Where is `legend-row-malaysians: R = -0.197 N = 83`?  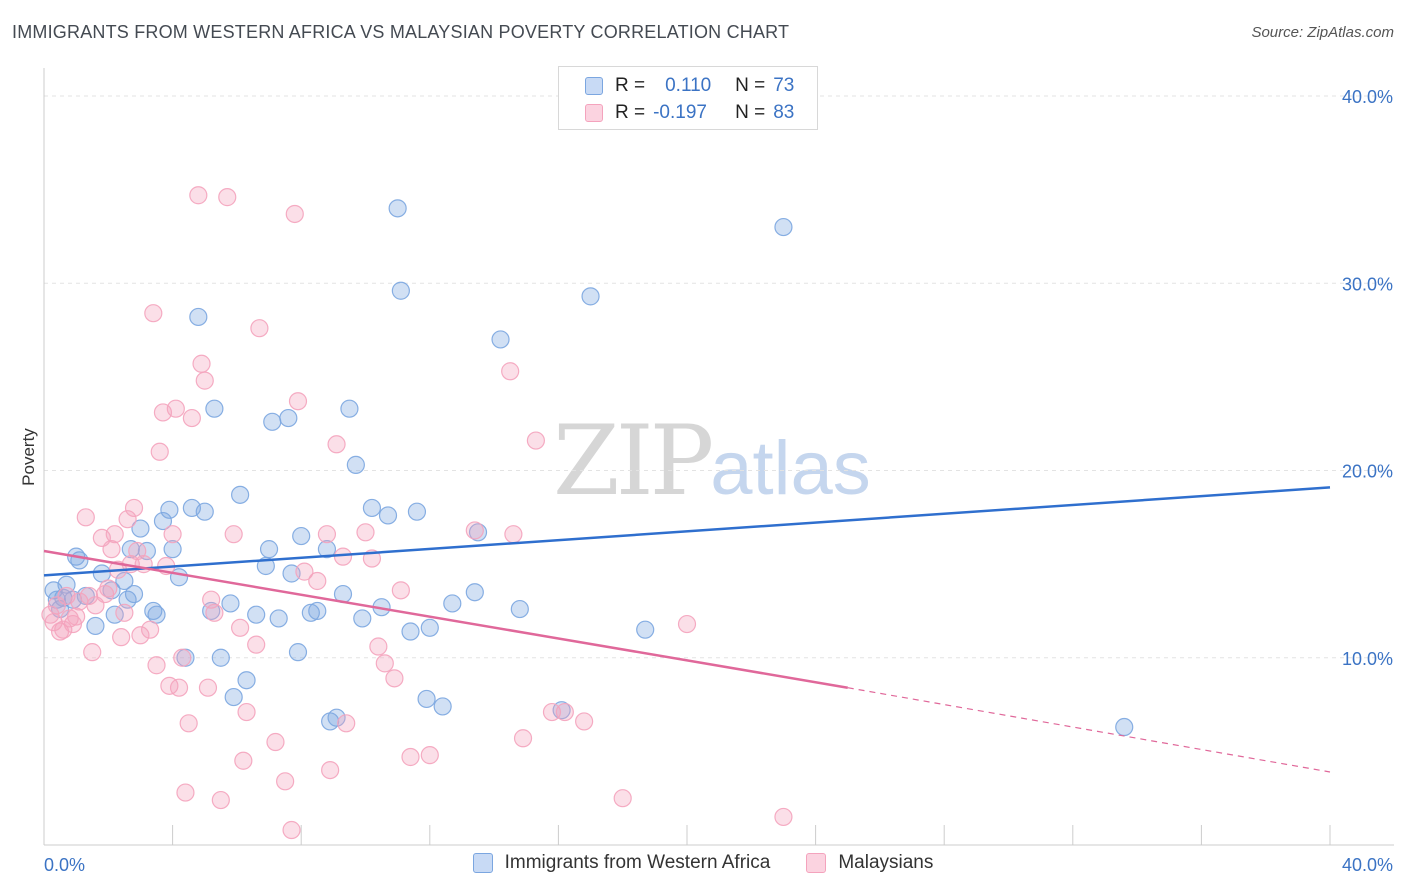 legend-row-malaysians: R = -0.197 N = 83 is located at coordinates (689, 113).